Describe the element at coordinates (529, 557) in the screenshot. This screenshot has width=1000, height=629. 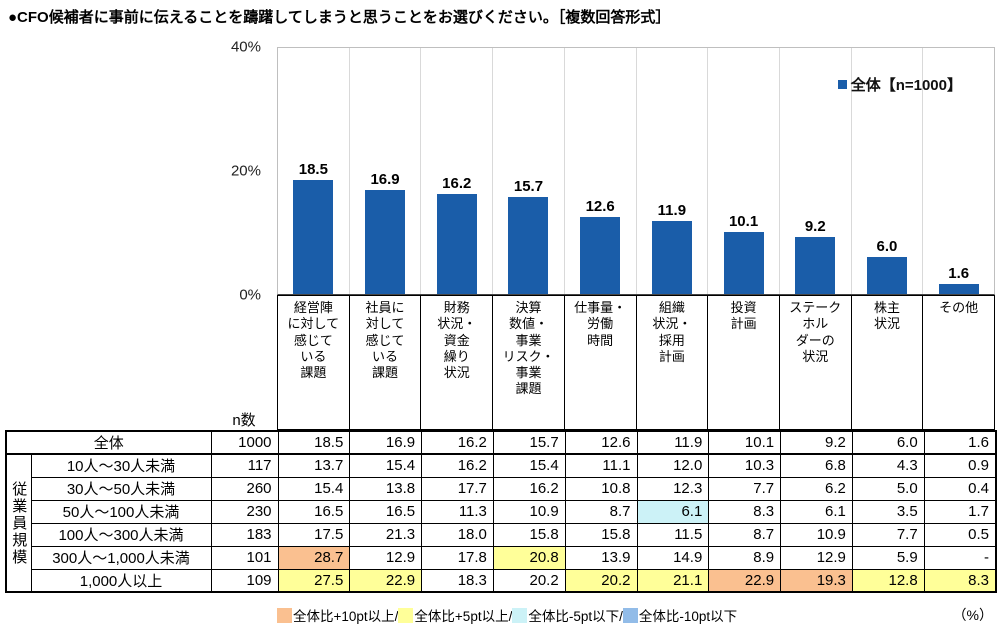
I see `value-cell: 20.8` at that location.